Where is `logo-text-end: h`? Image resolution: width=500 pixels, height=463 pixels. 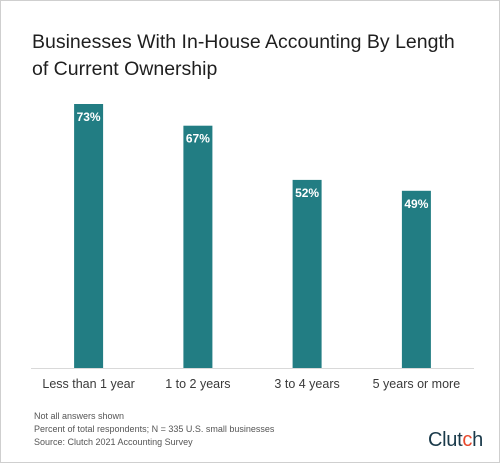 logo-text-end: h is located at coordinates (477, 440).